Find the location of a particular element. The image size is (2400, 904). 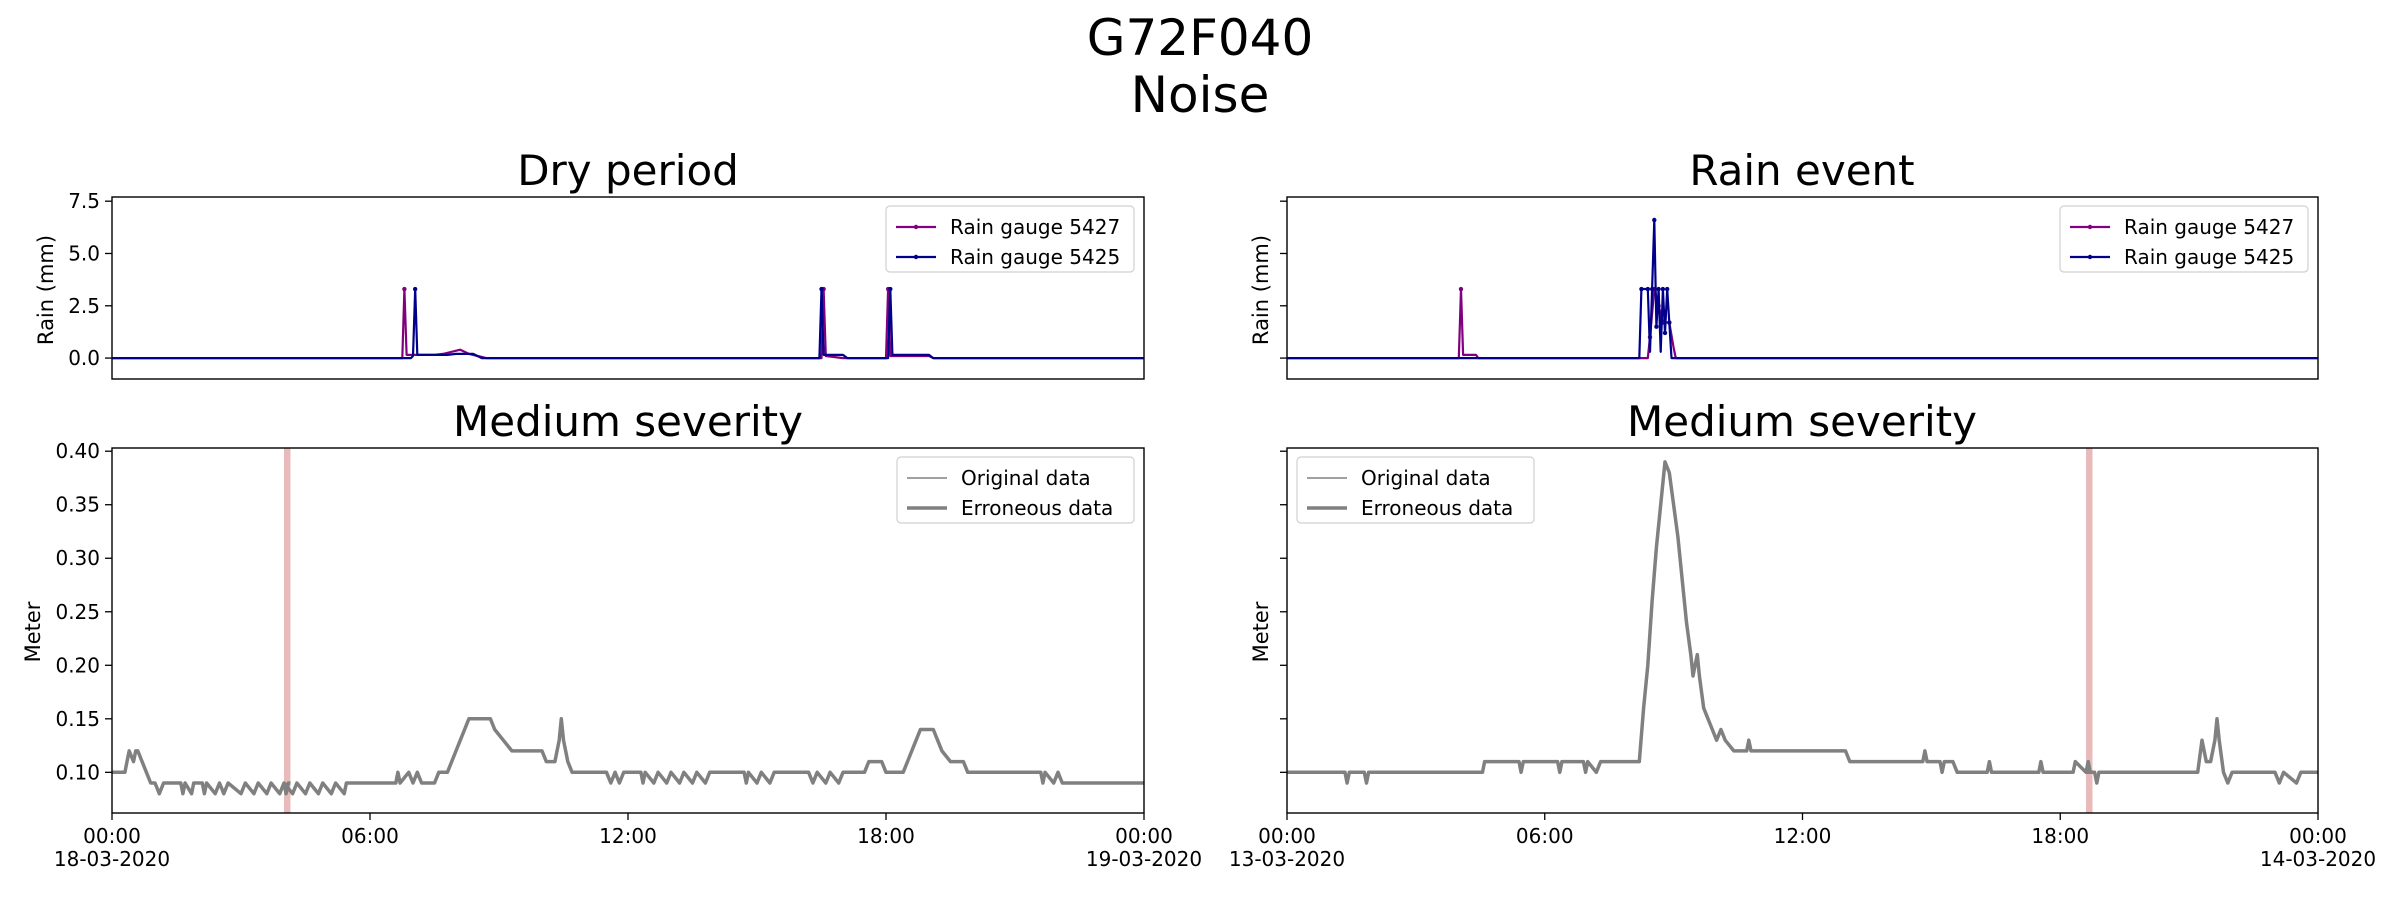

level-dry-title: Medium severity is located at coordinates (628, 421).